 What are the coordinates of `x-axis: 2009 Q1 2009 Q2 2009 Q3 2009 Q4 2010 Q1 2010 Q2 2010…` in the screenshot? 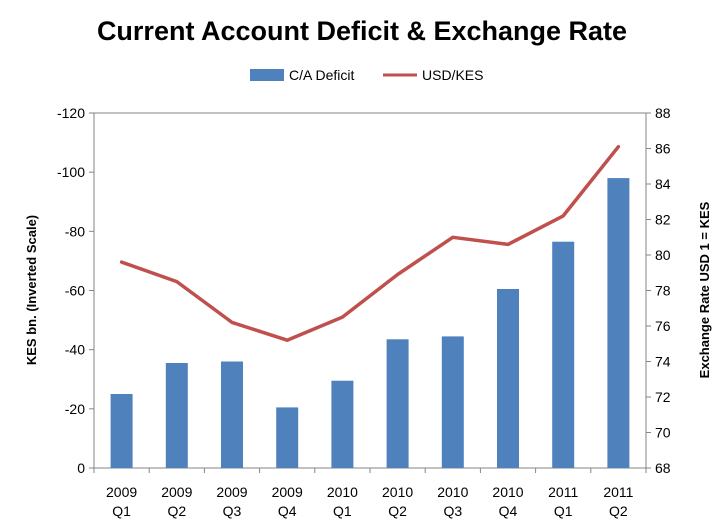 It's located at (370, 493).